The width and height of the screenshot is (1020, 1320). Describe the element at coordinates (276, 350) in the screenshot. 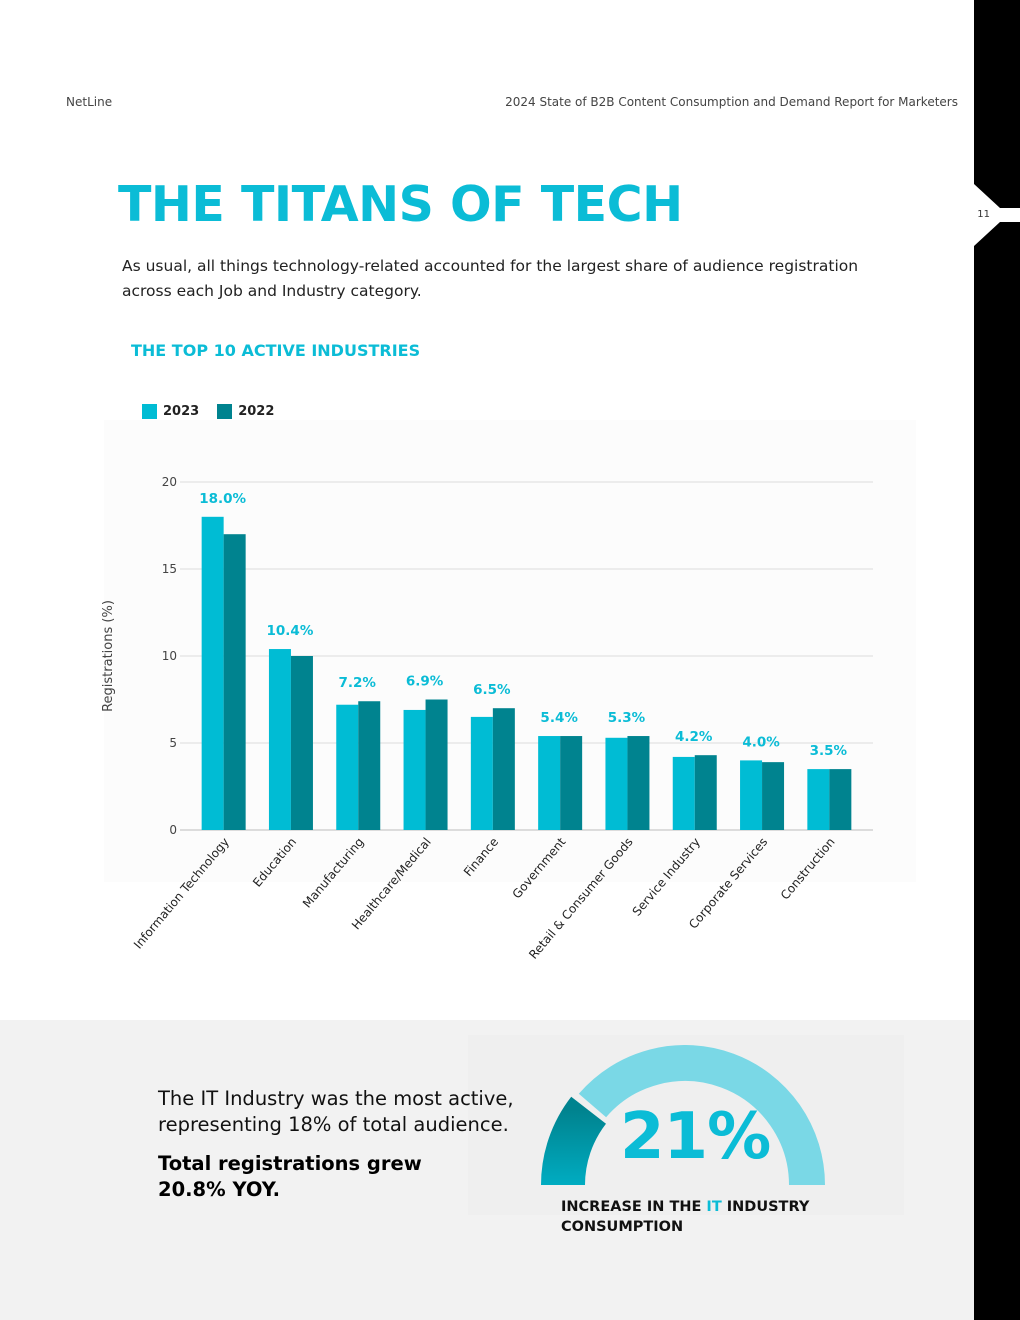

I see `chart-title: THE TOP 10 ACTIVE INDUSTRIES` at that location.